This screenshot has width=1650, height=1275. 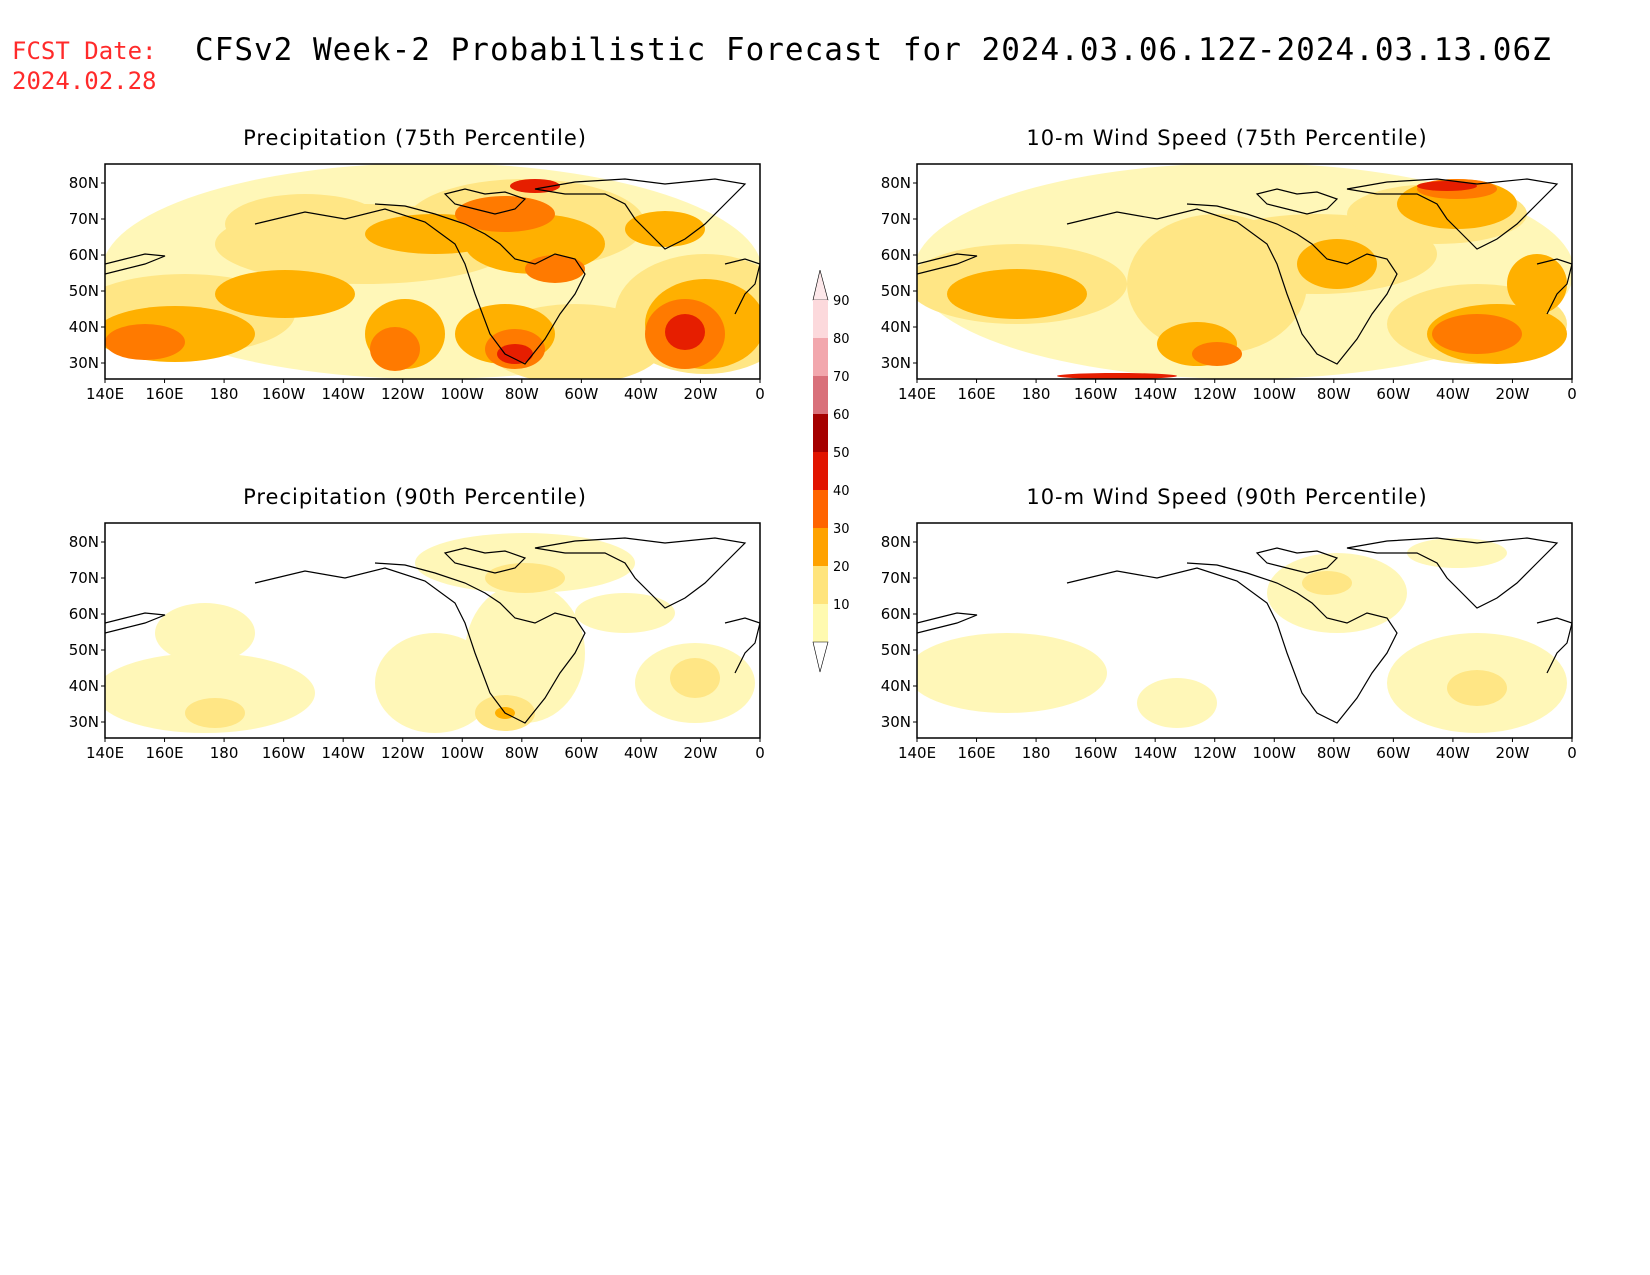 What do you see at coordinates (841, 339) in the screenshot?
I see `legend-level-label: 80` at bounding box center [841, 339].